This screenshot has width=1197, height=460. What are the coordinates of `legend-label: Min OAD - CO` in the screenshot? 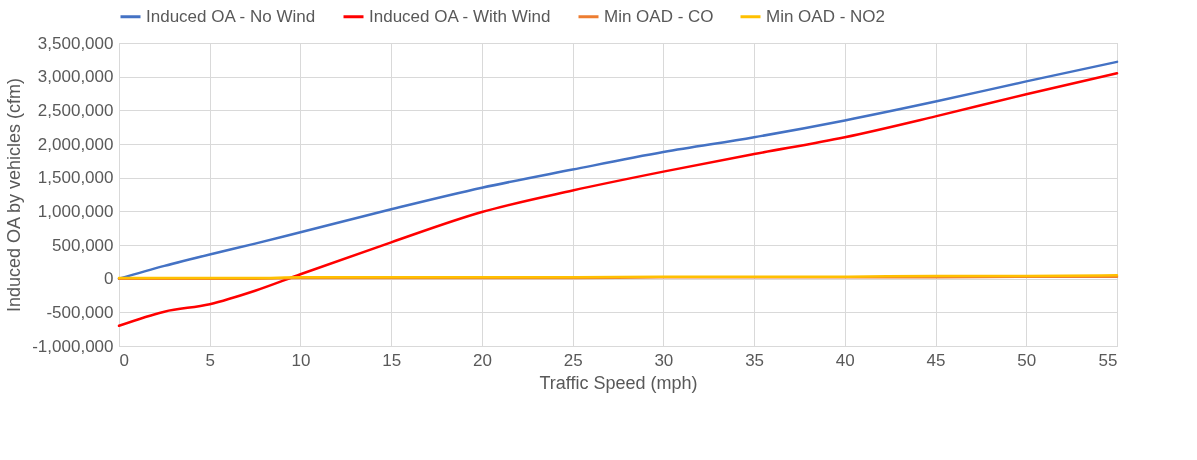 It's located at (659, 16).